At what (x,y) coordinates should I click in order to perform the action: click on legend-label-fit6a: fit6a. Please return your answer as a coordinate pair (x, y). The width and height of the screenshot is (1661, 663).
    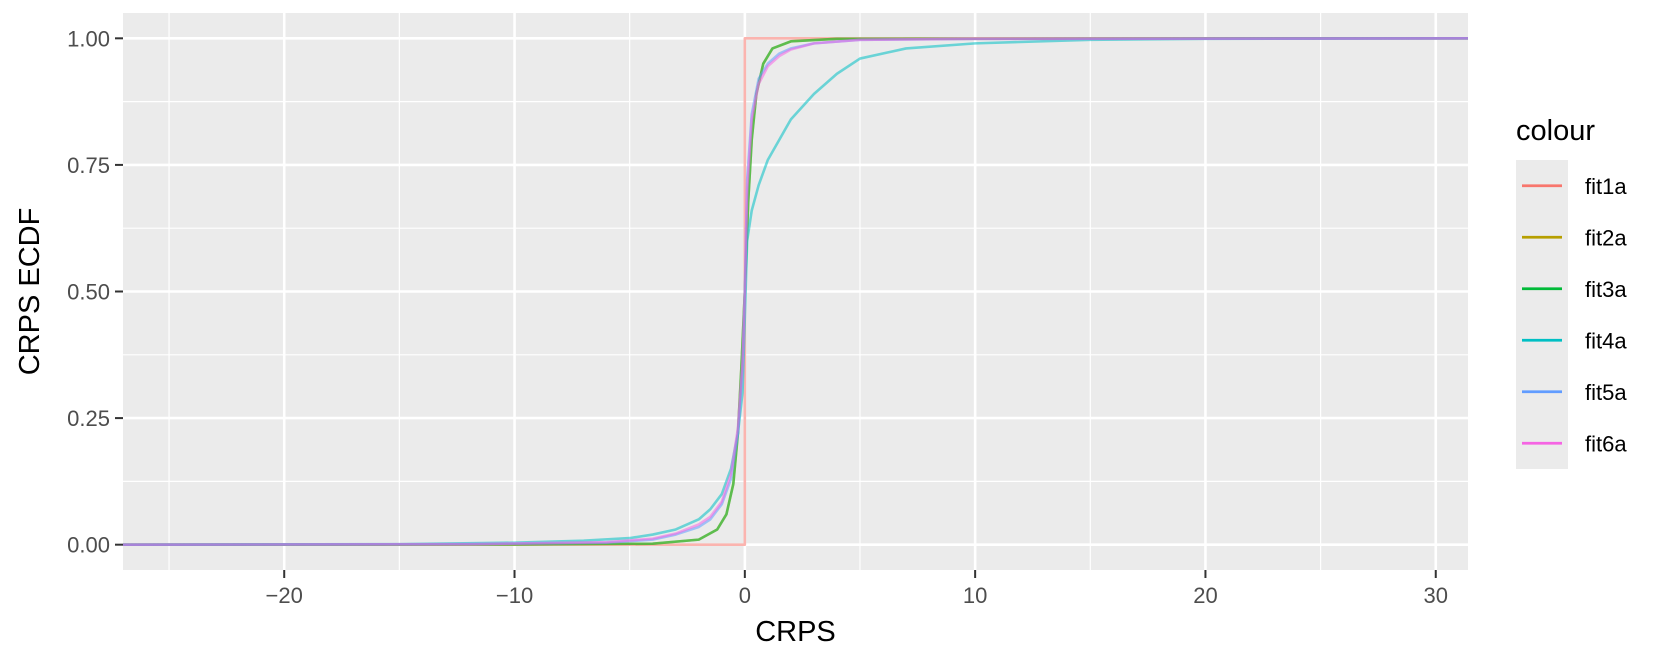
    Looking at the image, I should click on (1606, 443).